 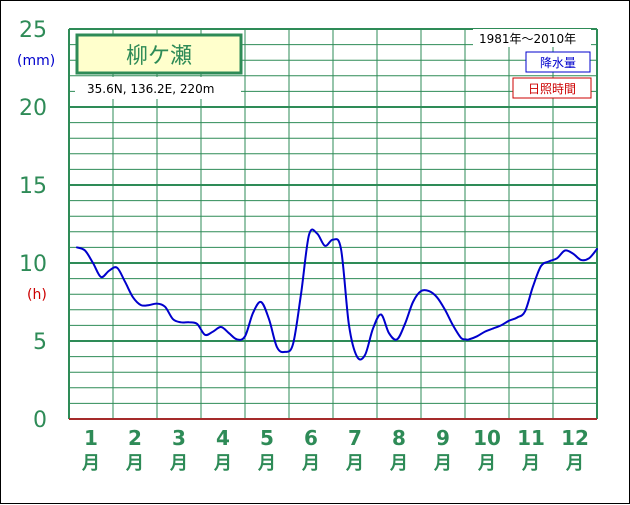 What do you see at coordinates (33, 108) in the screenshot?
I see `y-tick-label: 20` at bounding box center [33, 108].